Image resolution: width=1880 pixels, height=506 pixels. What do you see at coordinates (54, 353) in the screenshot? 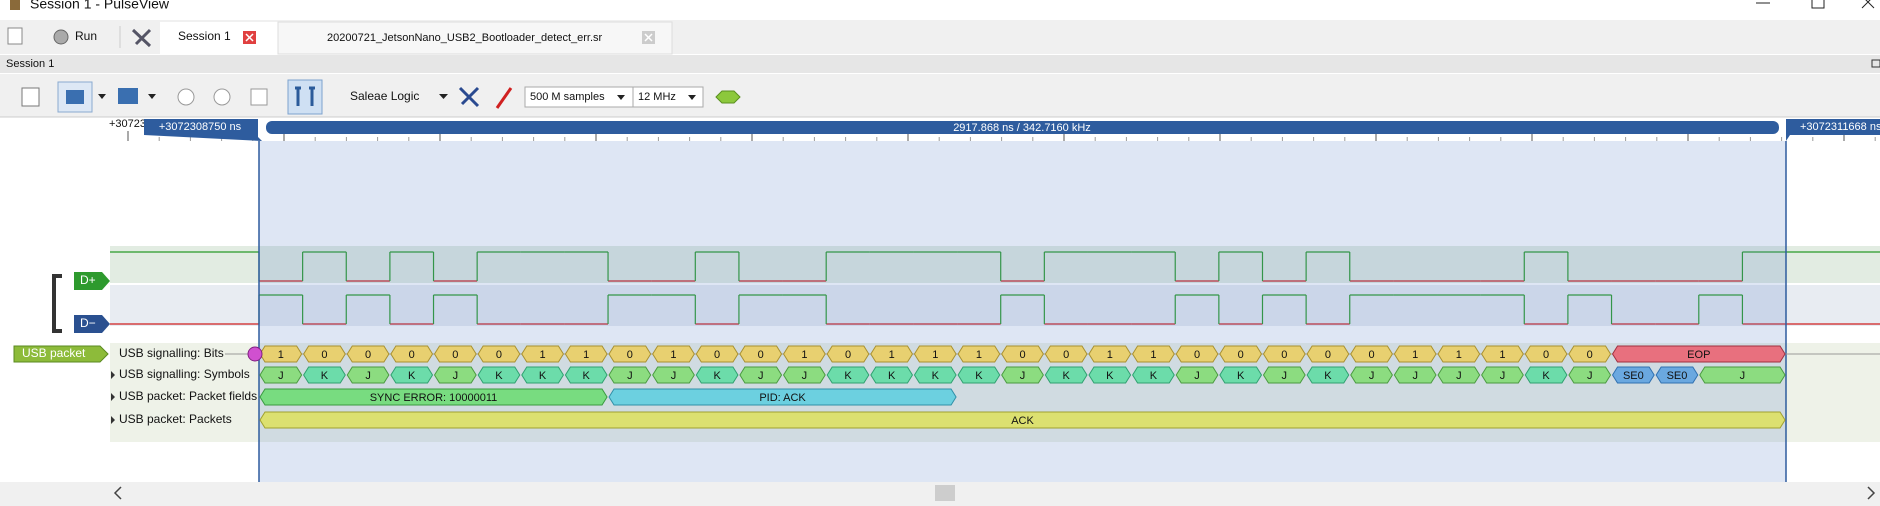
I see `decoder-name: USB packet` at bounding box center [54, 353].